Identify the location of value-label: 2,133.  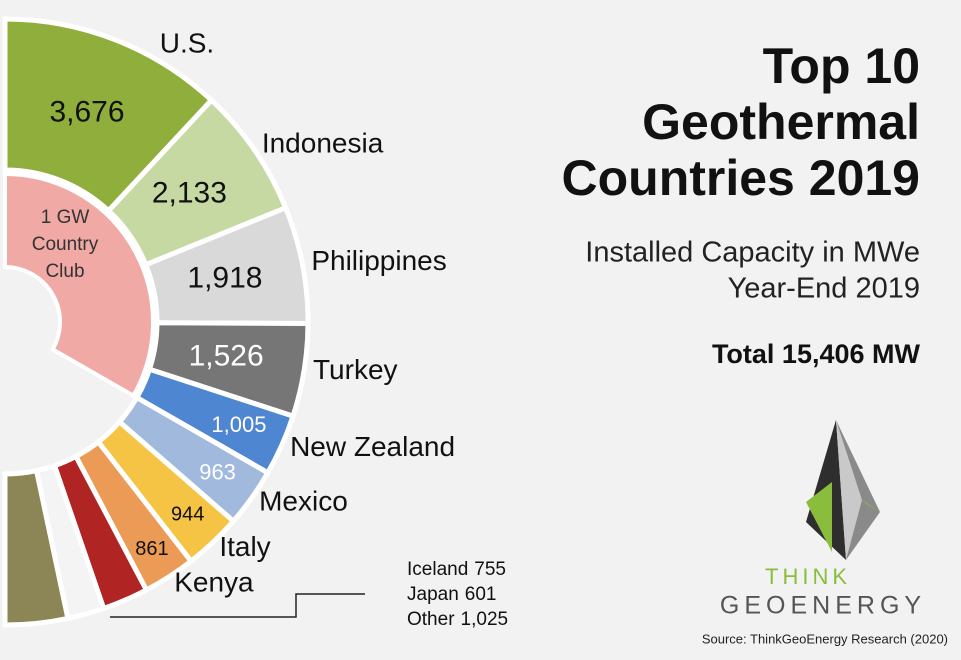
(189, 193).